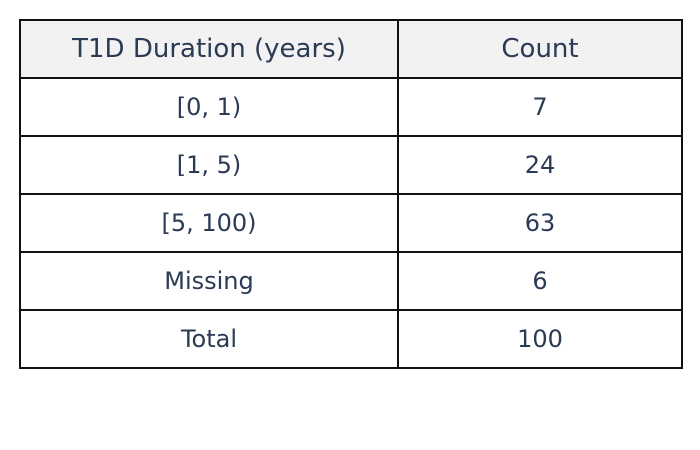  I want to click on cell-count: 7, so click(540, 107).